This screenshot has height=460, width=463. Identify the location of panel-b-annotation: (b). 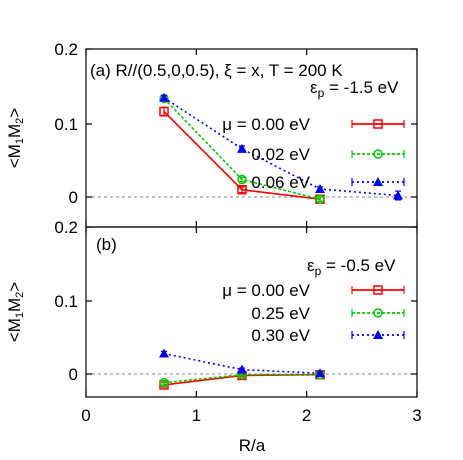
(106, 244).